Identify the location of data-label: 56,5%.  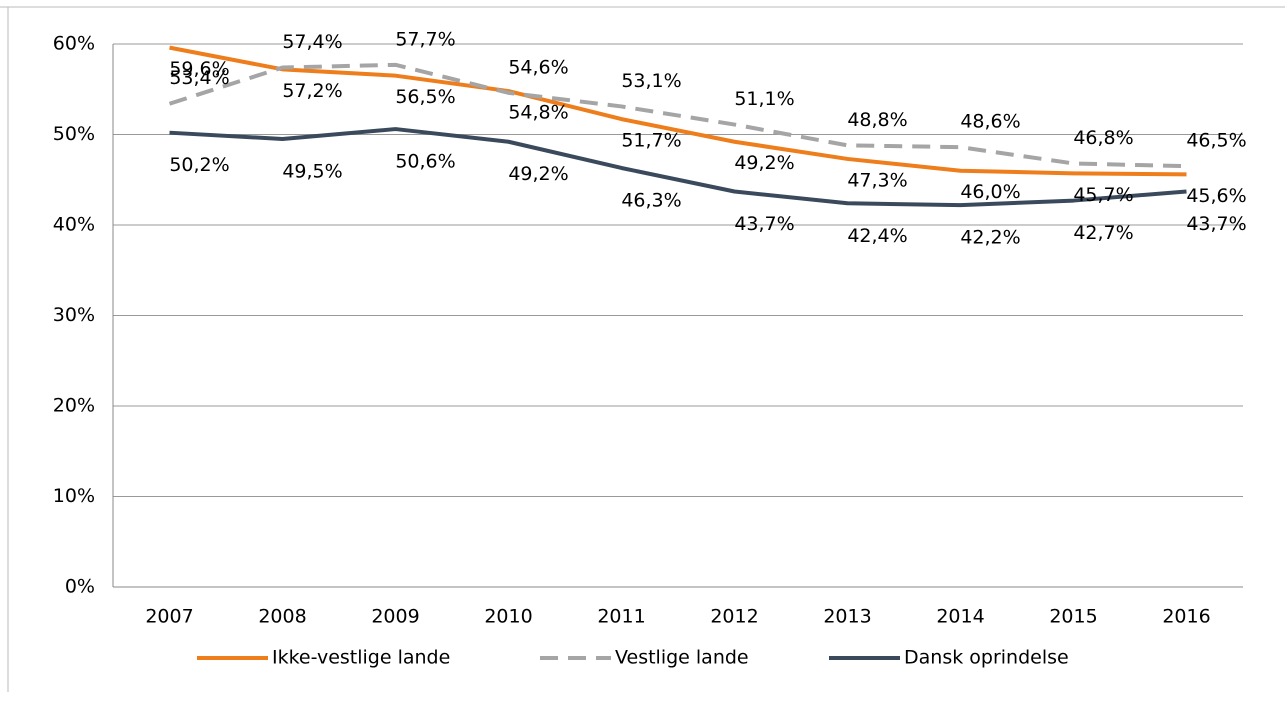
(425, 97).